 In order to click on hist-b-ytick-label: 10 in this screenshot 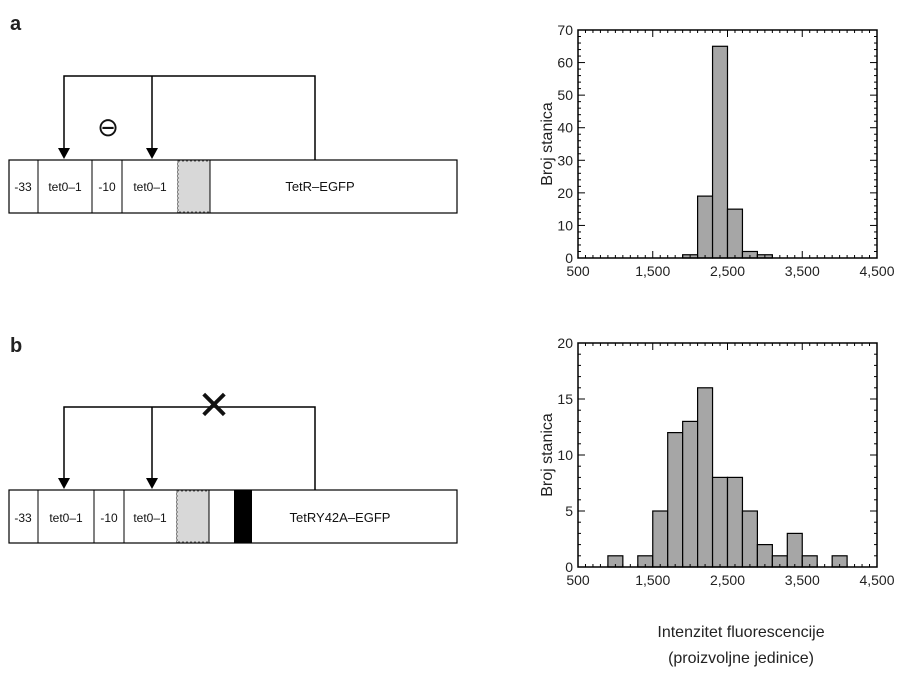, I will do `click(565, 455)`.